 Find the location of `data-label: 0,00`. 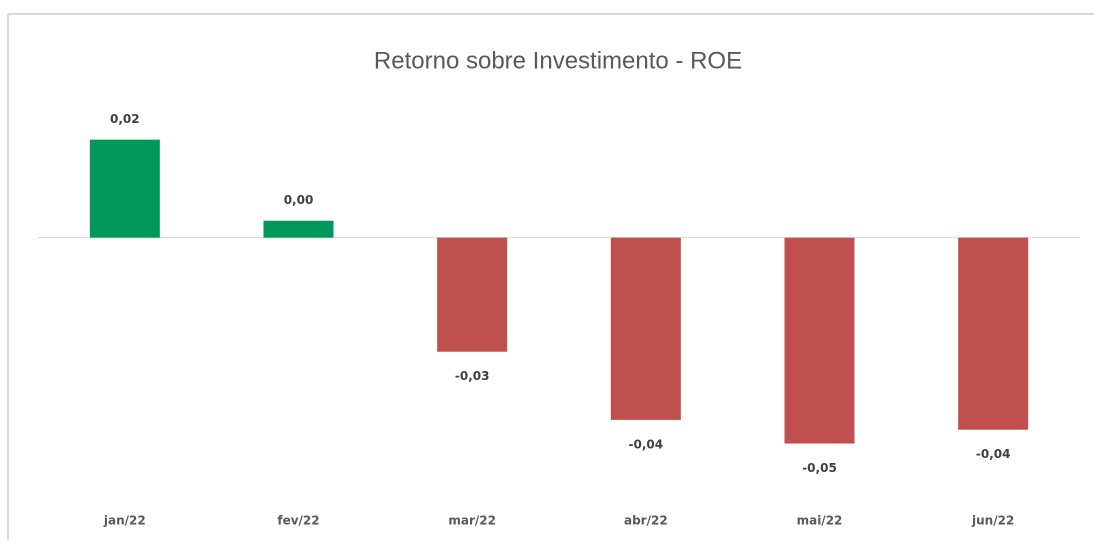

data-label: 0,00 is located at coordinates (299, 200).